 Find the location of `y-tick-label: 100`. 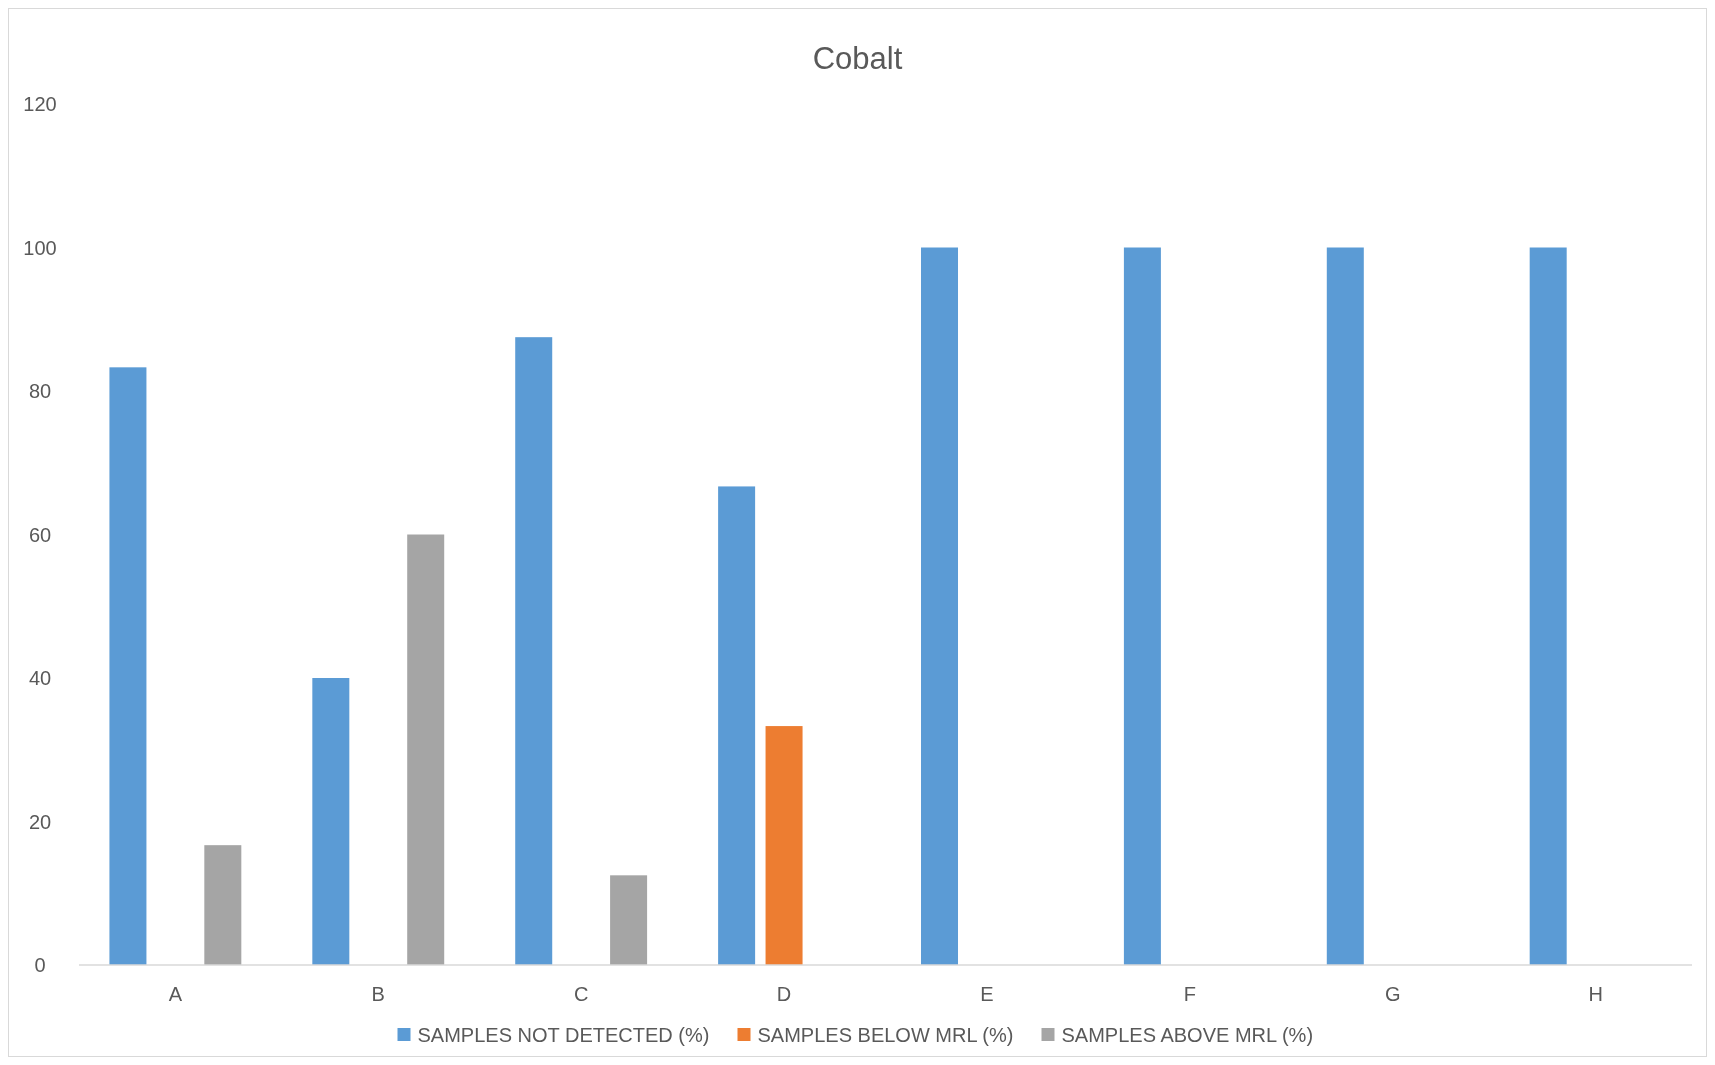

y-tick-label: 100 is located at coordinates (40, 247).